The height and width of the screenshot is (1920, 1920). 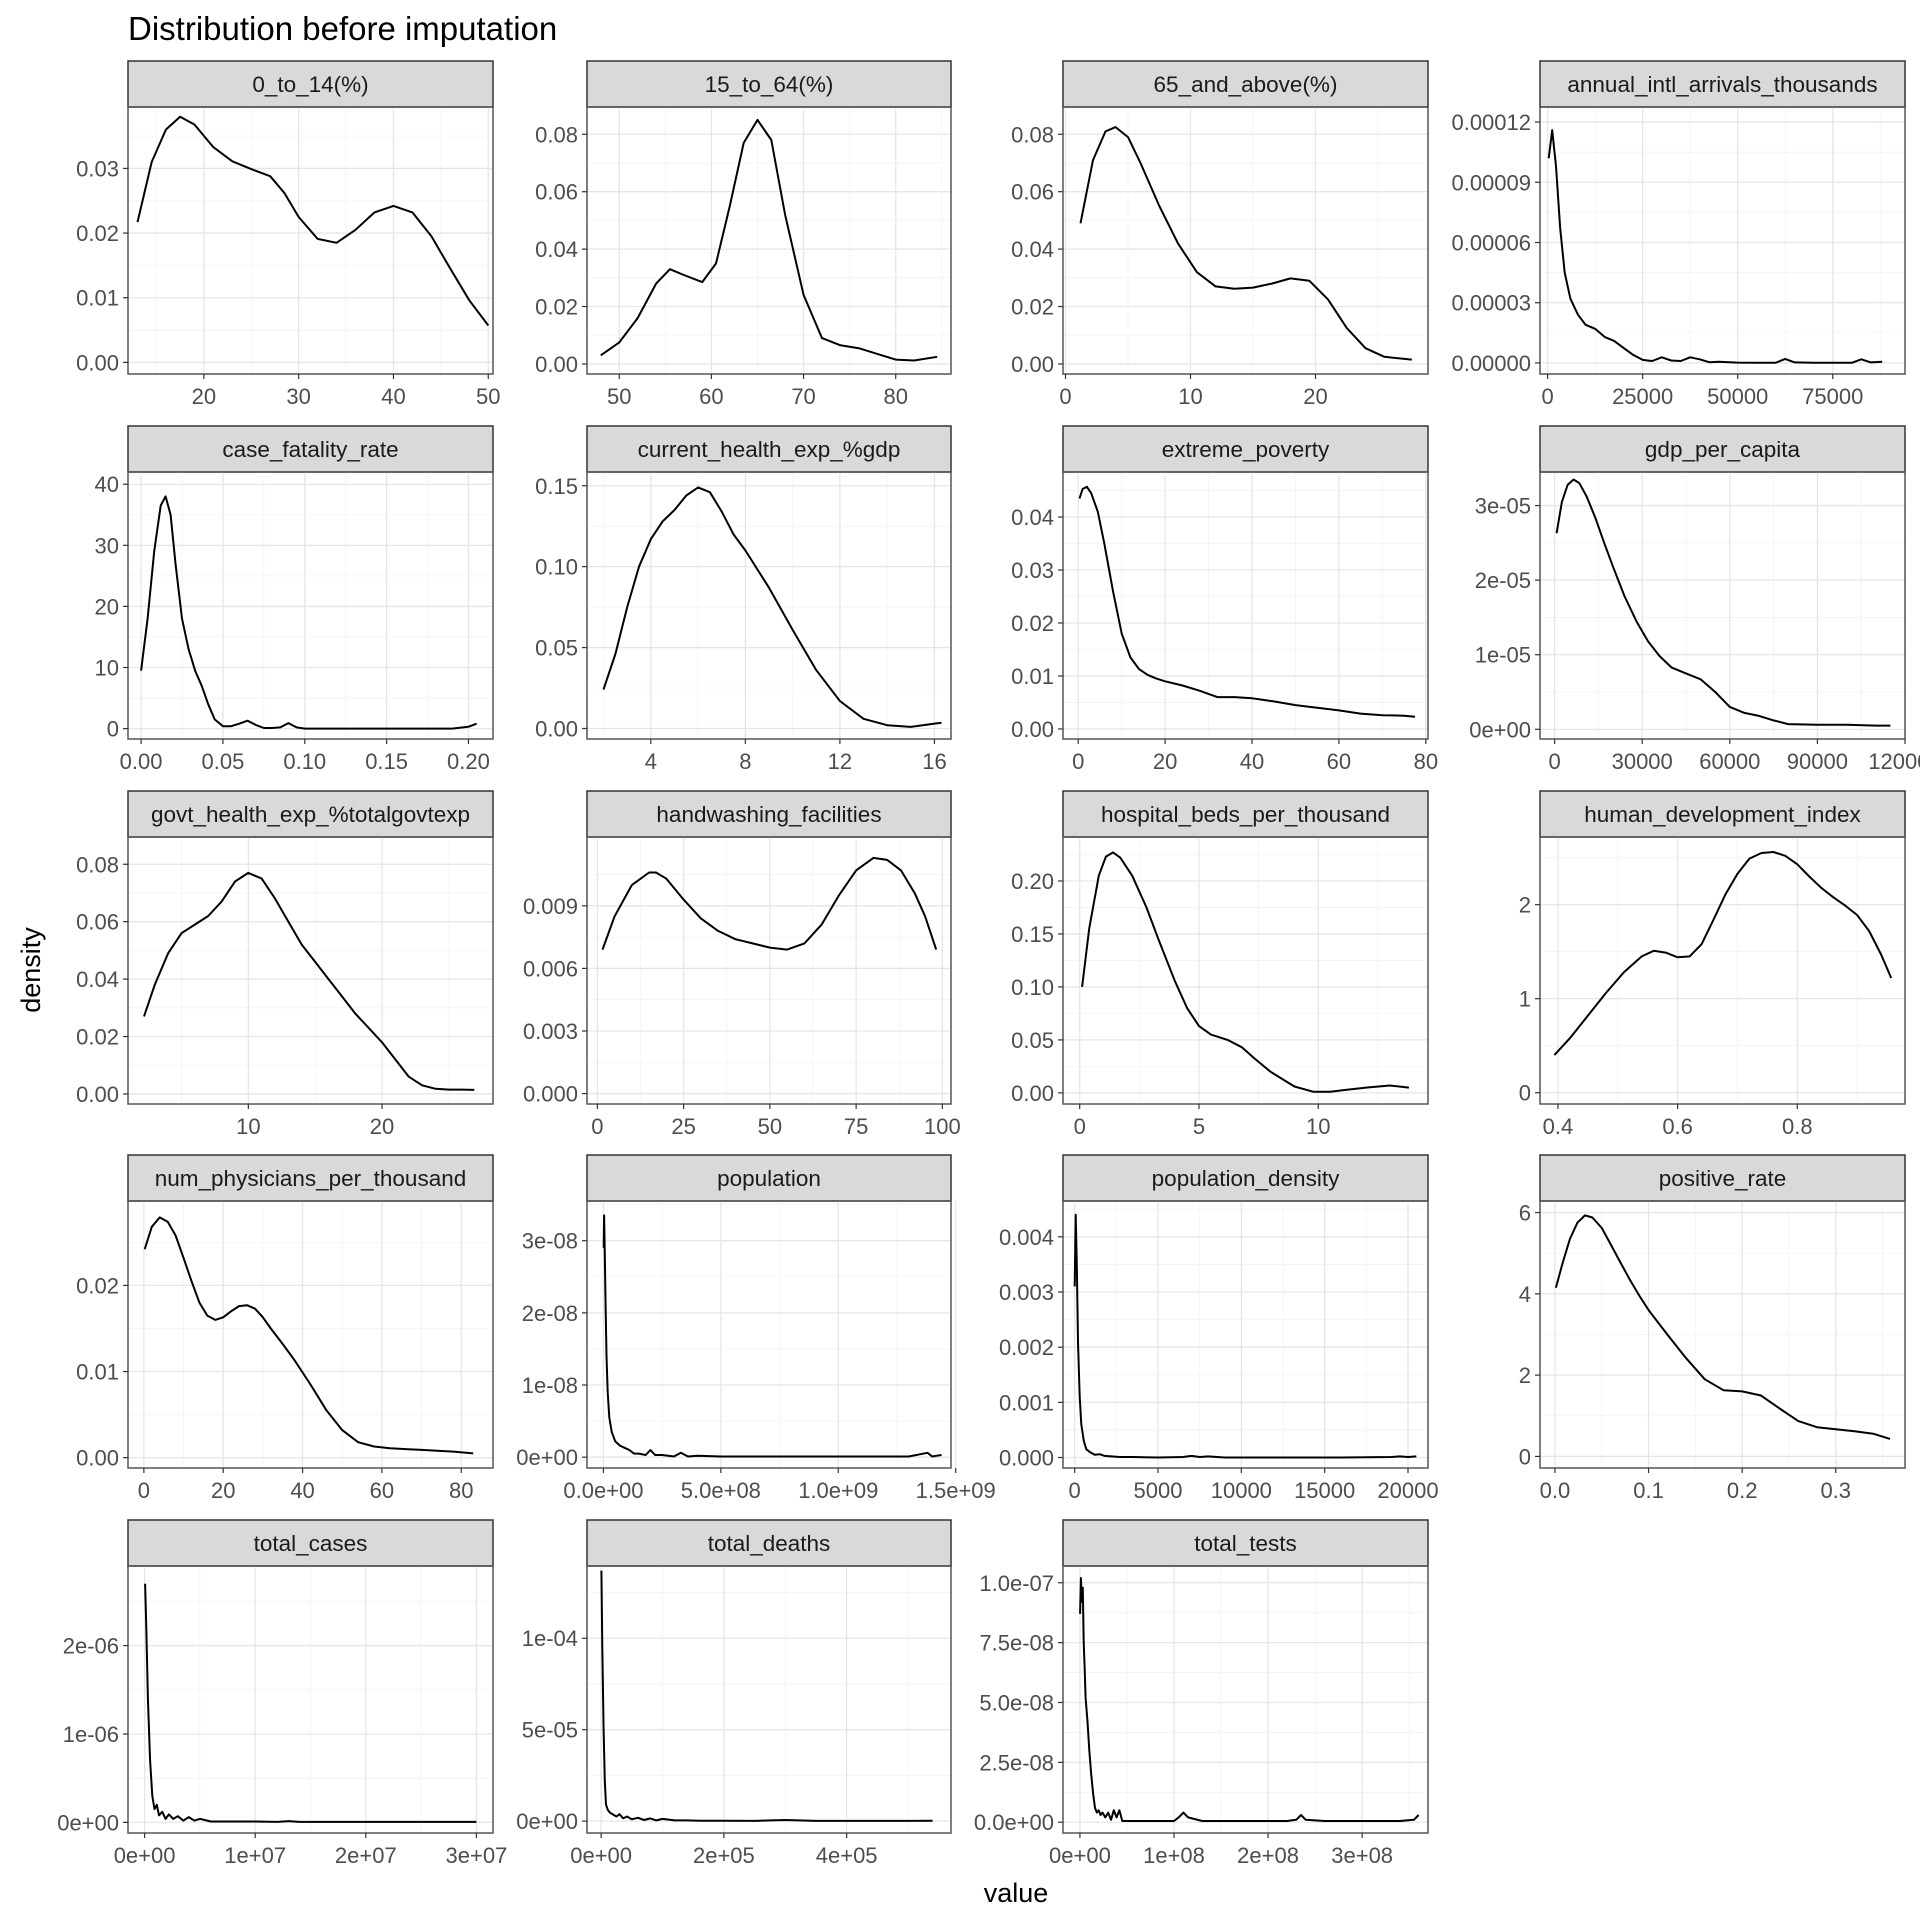 I want to click on x-axis-title: value, so click(x=1016, y=1893).